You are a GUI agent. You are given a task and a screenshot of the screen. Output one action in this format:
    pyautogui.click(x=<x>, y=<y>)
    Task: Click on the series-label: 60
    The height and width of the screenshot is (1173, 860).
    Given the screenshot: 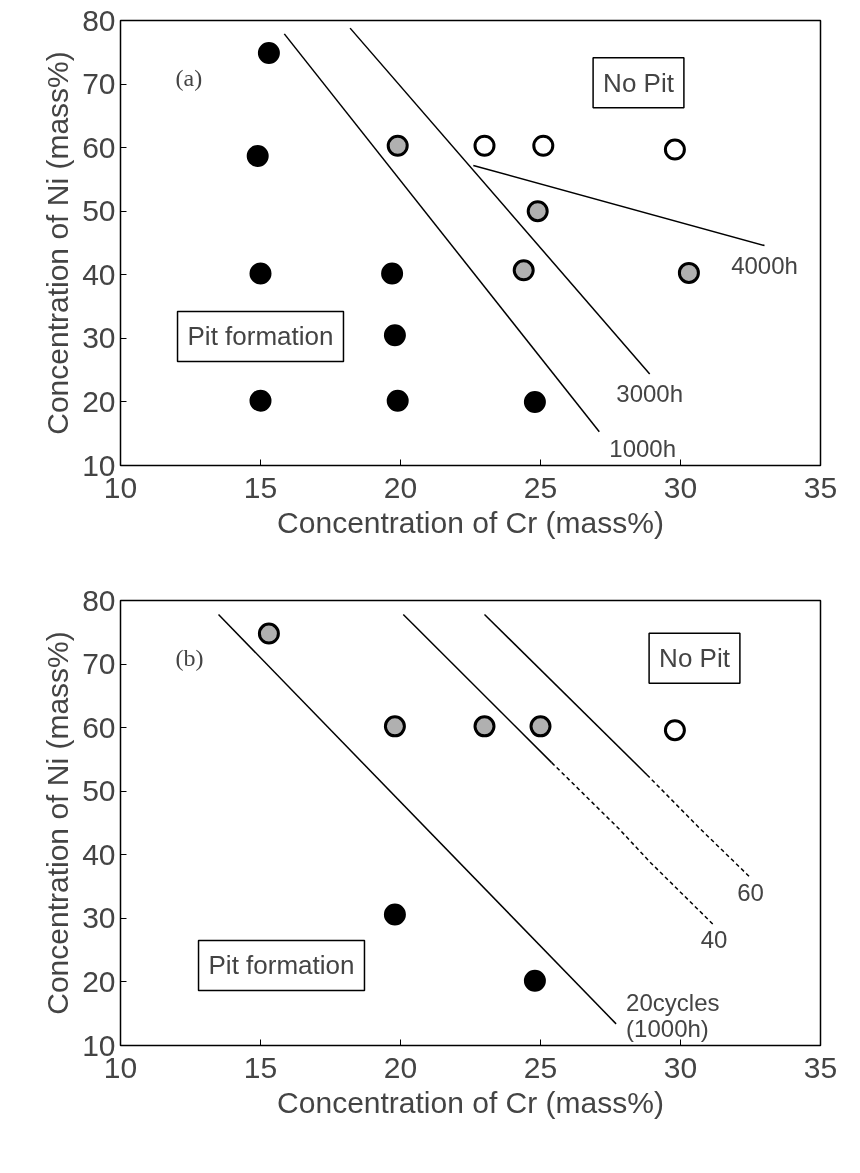 What is the action you would take?
    pyautogui.click(x=750, y=892)
    